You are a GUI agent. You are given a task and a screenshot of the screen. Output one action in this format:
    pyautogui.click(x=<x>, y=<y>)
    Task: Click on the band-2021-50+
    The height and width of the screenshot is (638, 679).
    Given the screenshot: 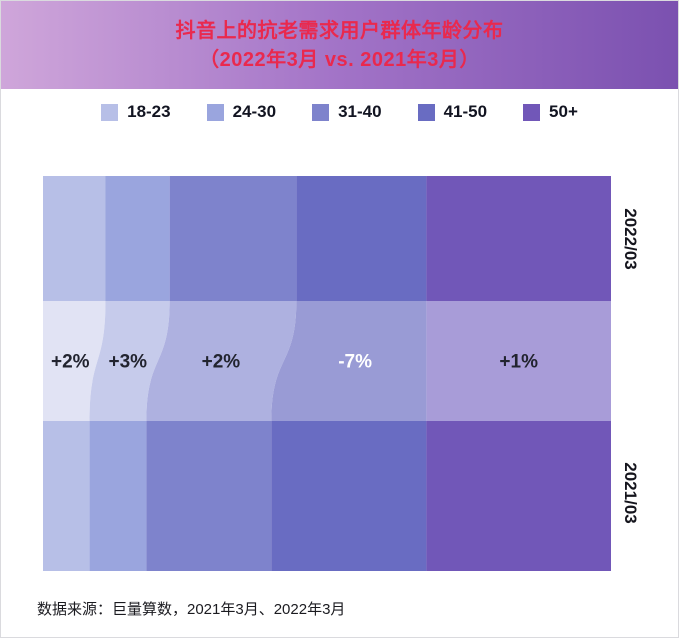 What is the action you would take?
    pyautogui.click(x=518, y=496)
    